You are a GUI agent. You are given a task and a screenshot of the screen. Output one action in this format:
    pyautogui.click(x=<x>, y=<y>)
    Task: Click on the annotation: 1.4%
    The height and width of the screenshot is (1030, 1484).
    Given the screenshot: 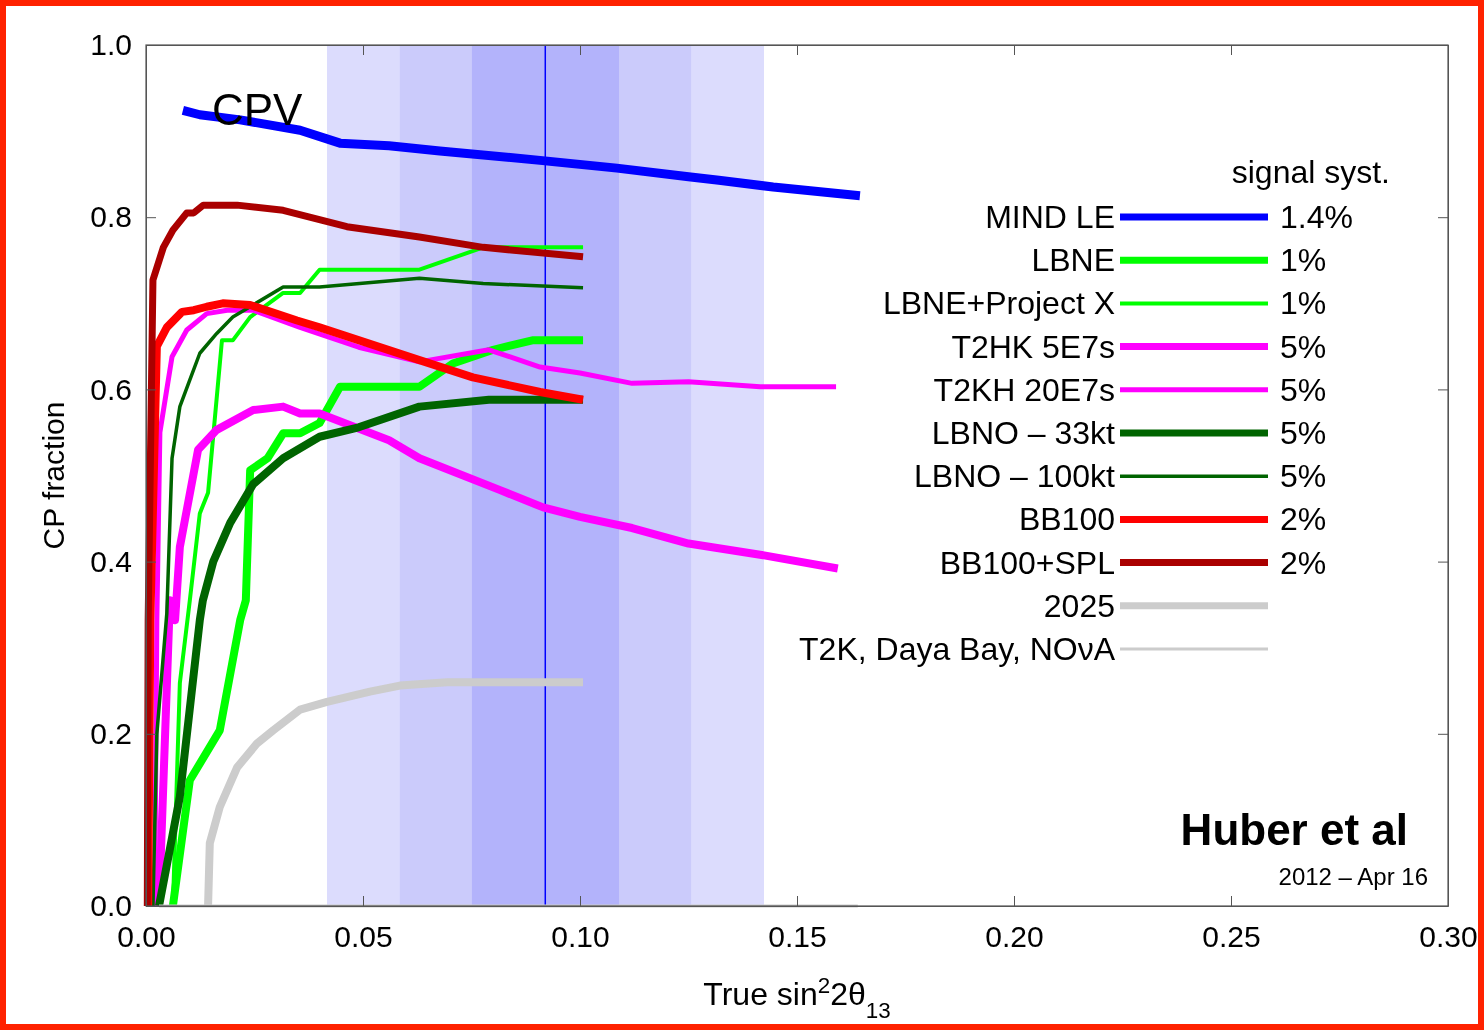 What is the action you would take?
    pyautogui.click(x=1316, y=217)
    